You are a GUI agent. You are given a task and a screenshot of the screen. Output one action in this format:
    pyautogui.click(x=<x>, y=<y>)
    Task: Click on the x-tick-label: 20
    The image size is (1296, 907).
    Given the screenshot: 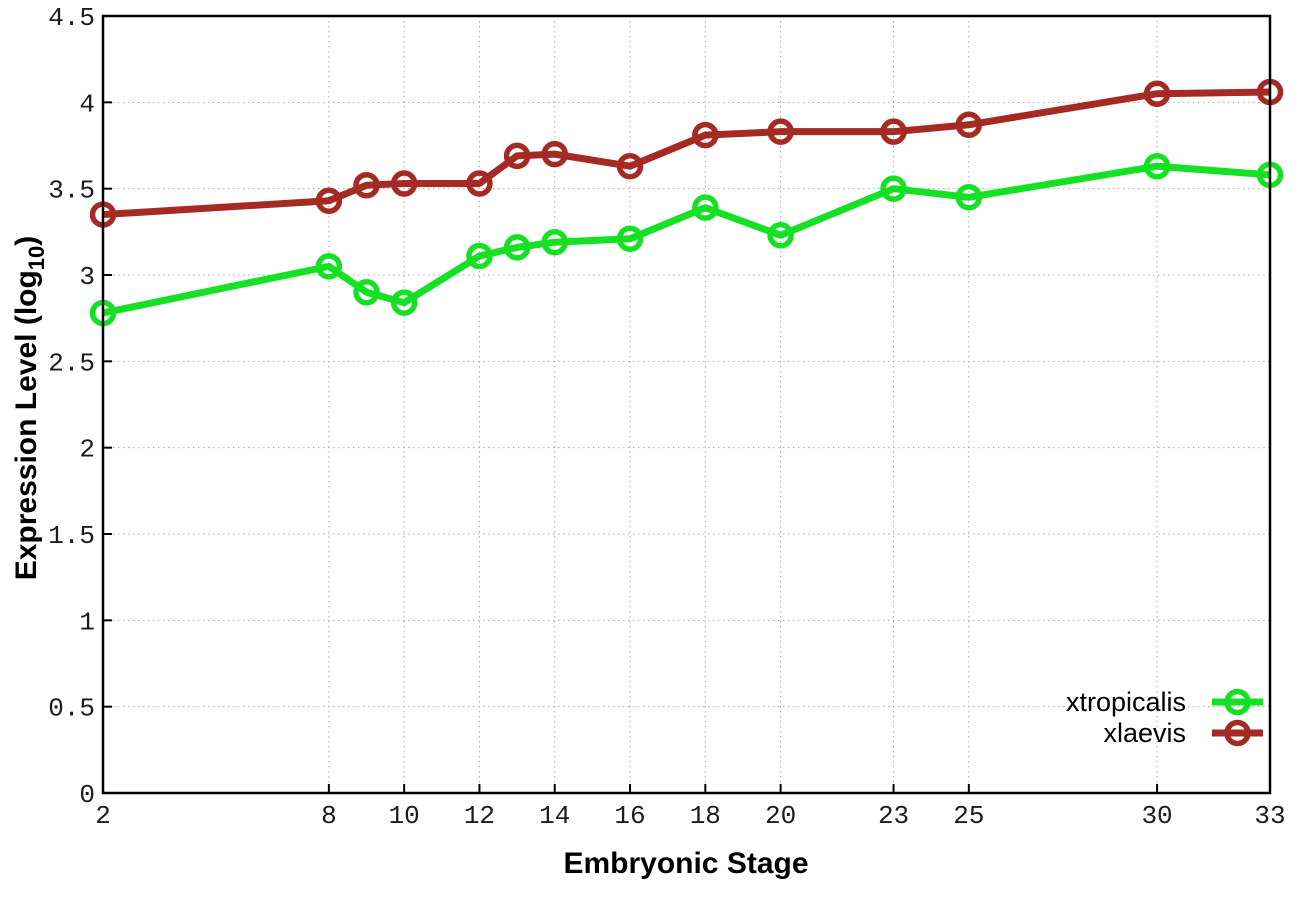 What is the action you would take?
    pyautogui.click(x=780, y=816)
    